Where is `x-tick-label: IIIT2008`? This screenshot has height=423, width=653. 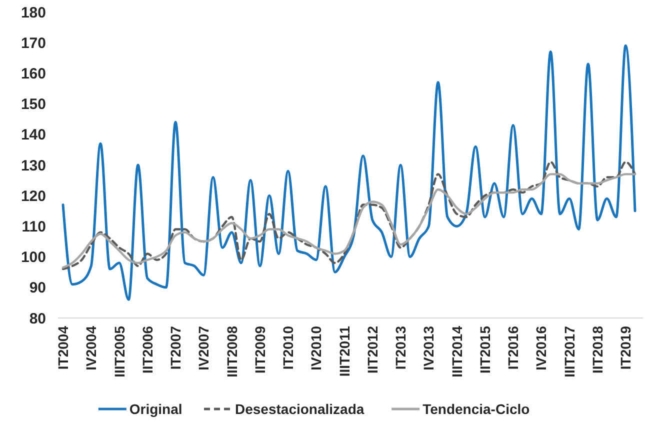
x-tick-label: IIIT2008 is located at coordinates (232, 352).